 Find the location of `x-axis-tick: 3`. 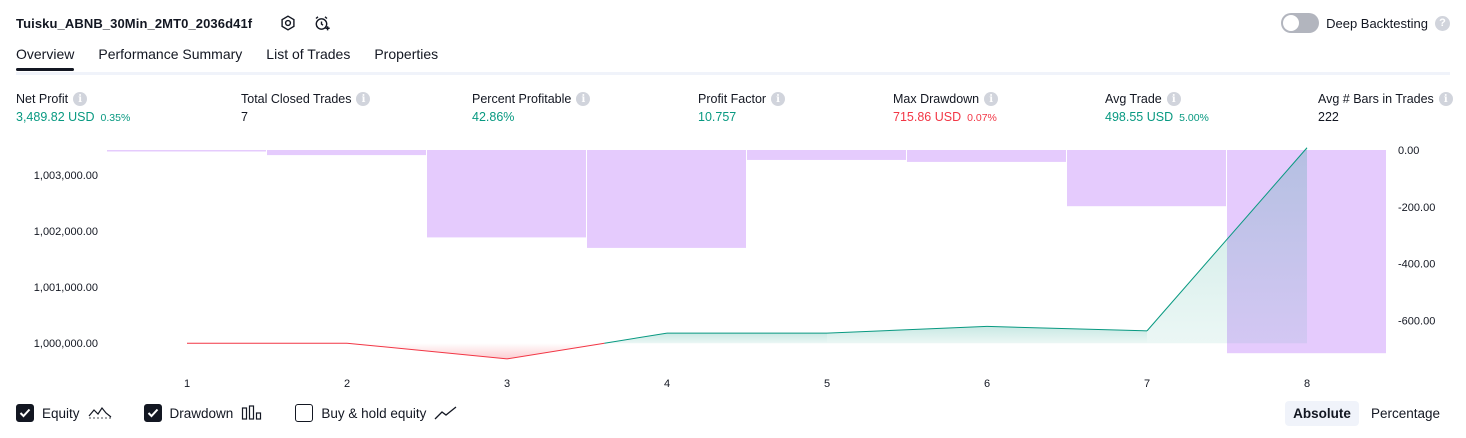

x-axis-tick: 3 is located at coordinates (507, 384).